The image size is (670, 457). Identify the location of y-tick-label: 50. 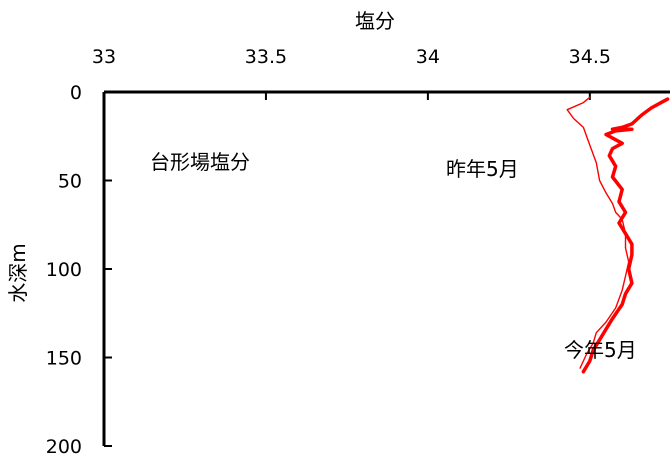
(70, 182).